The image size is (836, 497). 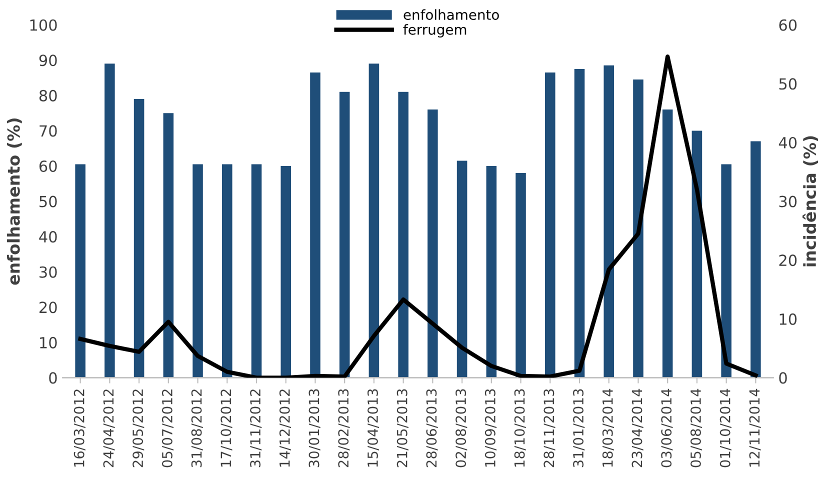 What do you see at coordinates (109, 429) in the screenshot?
I see `x-tick-label: 24/04/2012` at bounding box center [109, 429].